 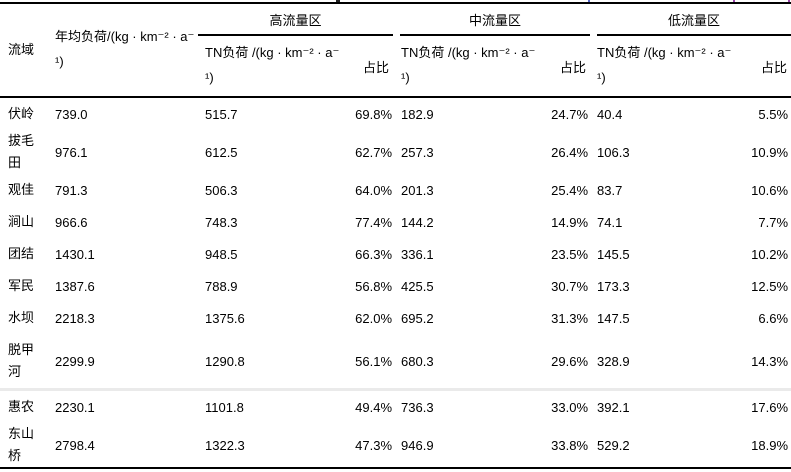 I want to click on col-header-mid-tn-load: TN负荷 /(kg · km⁻² · a⁻ ¹), so click(x=470, y=66).